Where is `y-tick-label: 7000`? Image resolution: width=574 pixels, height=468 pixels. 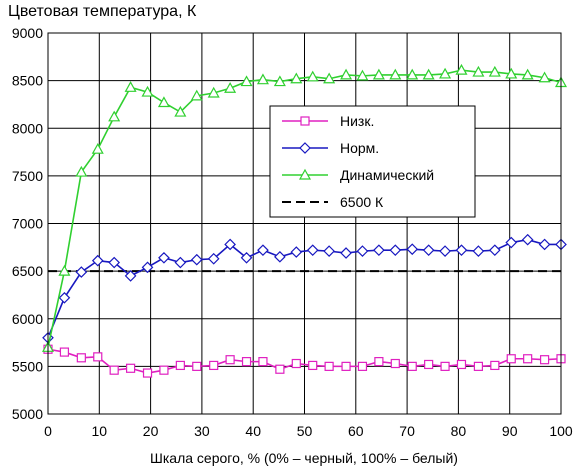 y-tick-label: 7000 is located at coordinates (27, 224).